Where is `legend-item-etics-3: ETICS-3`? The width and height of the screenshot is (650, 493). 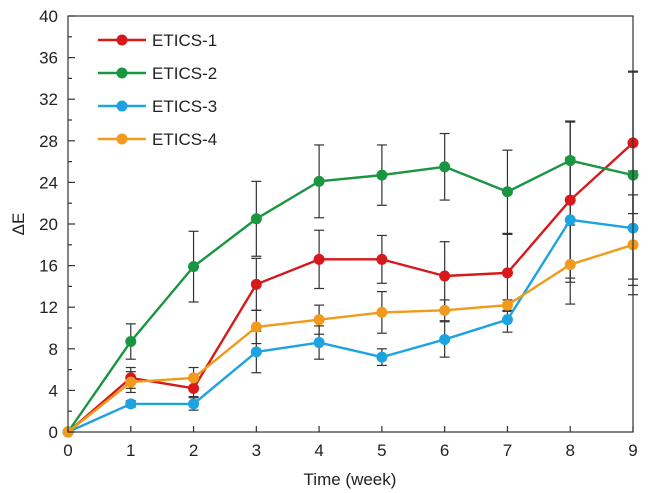
legend-item-etics-3: ETICS-3 is located at coordinates (157, 106).